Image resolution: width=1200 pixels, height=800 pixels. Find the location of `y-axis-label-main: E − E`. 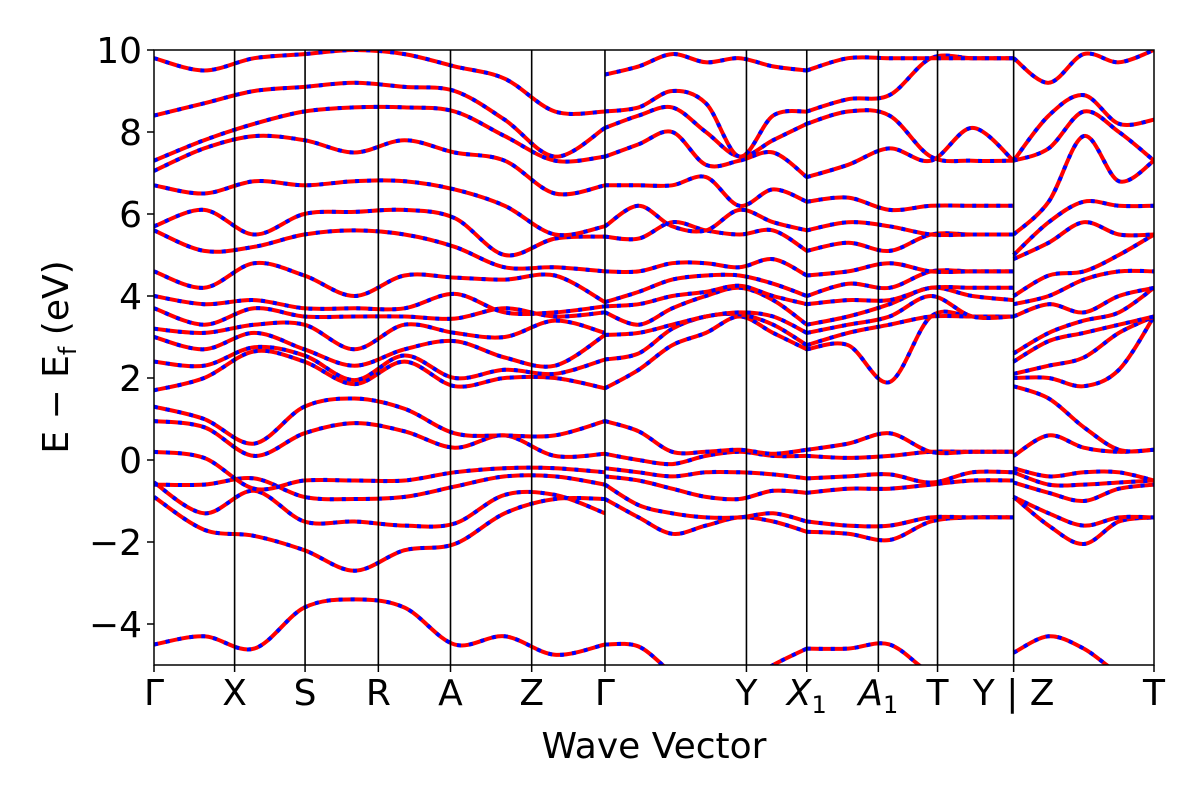

y-axis-label-main: E − E is located at coordinates (56, 404).